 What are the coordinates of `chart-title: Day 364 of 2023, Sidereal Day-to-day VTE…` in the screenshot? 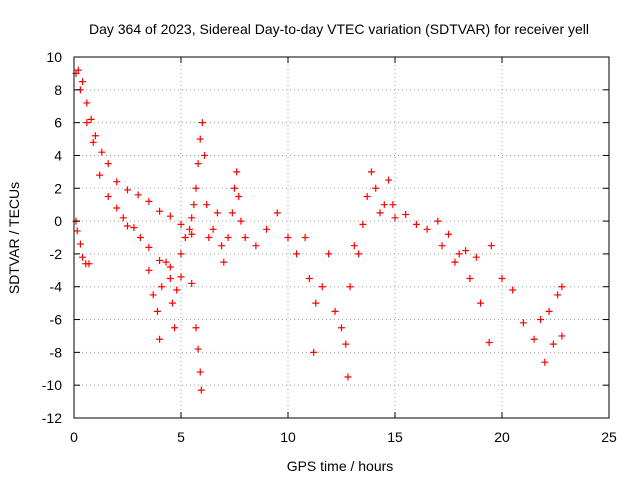 It's located at (339, 29).